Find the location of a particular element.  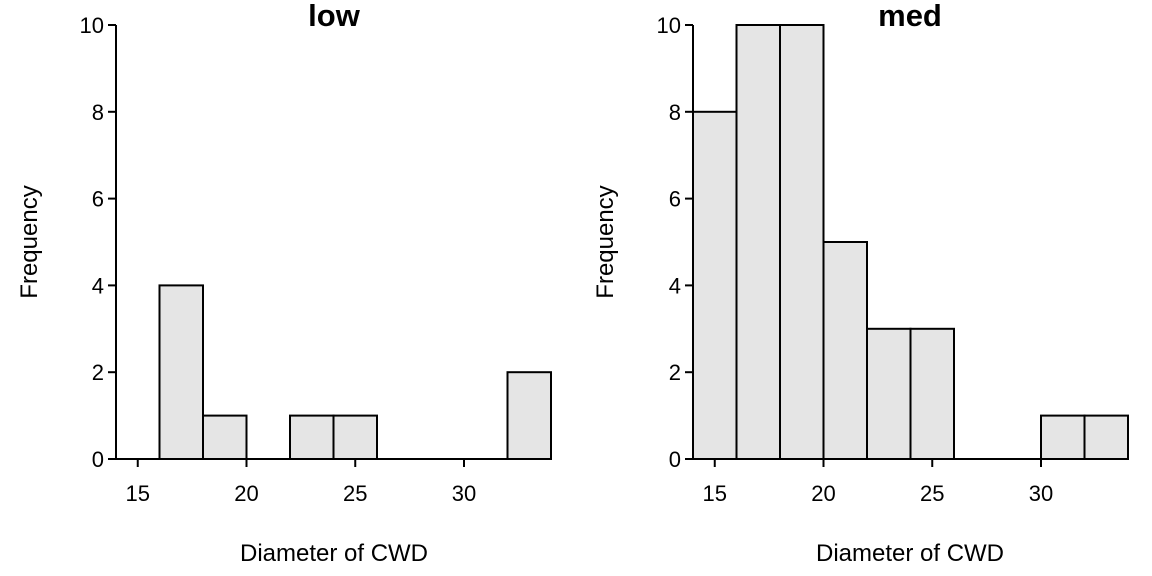

panel-title: low is located at coordinates (334, 16).